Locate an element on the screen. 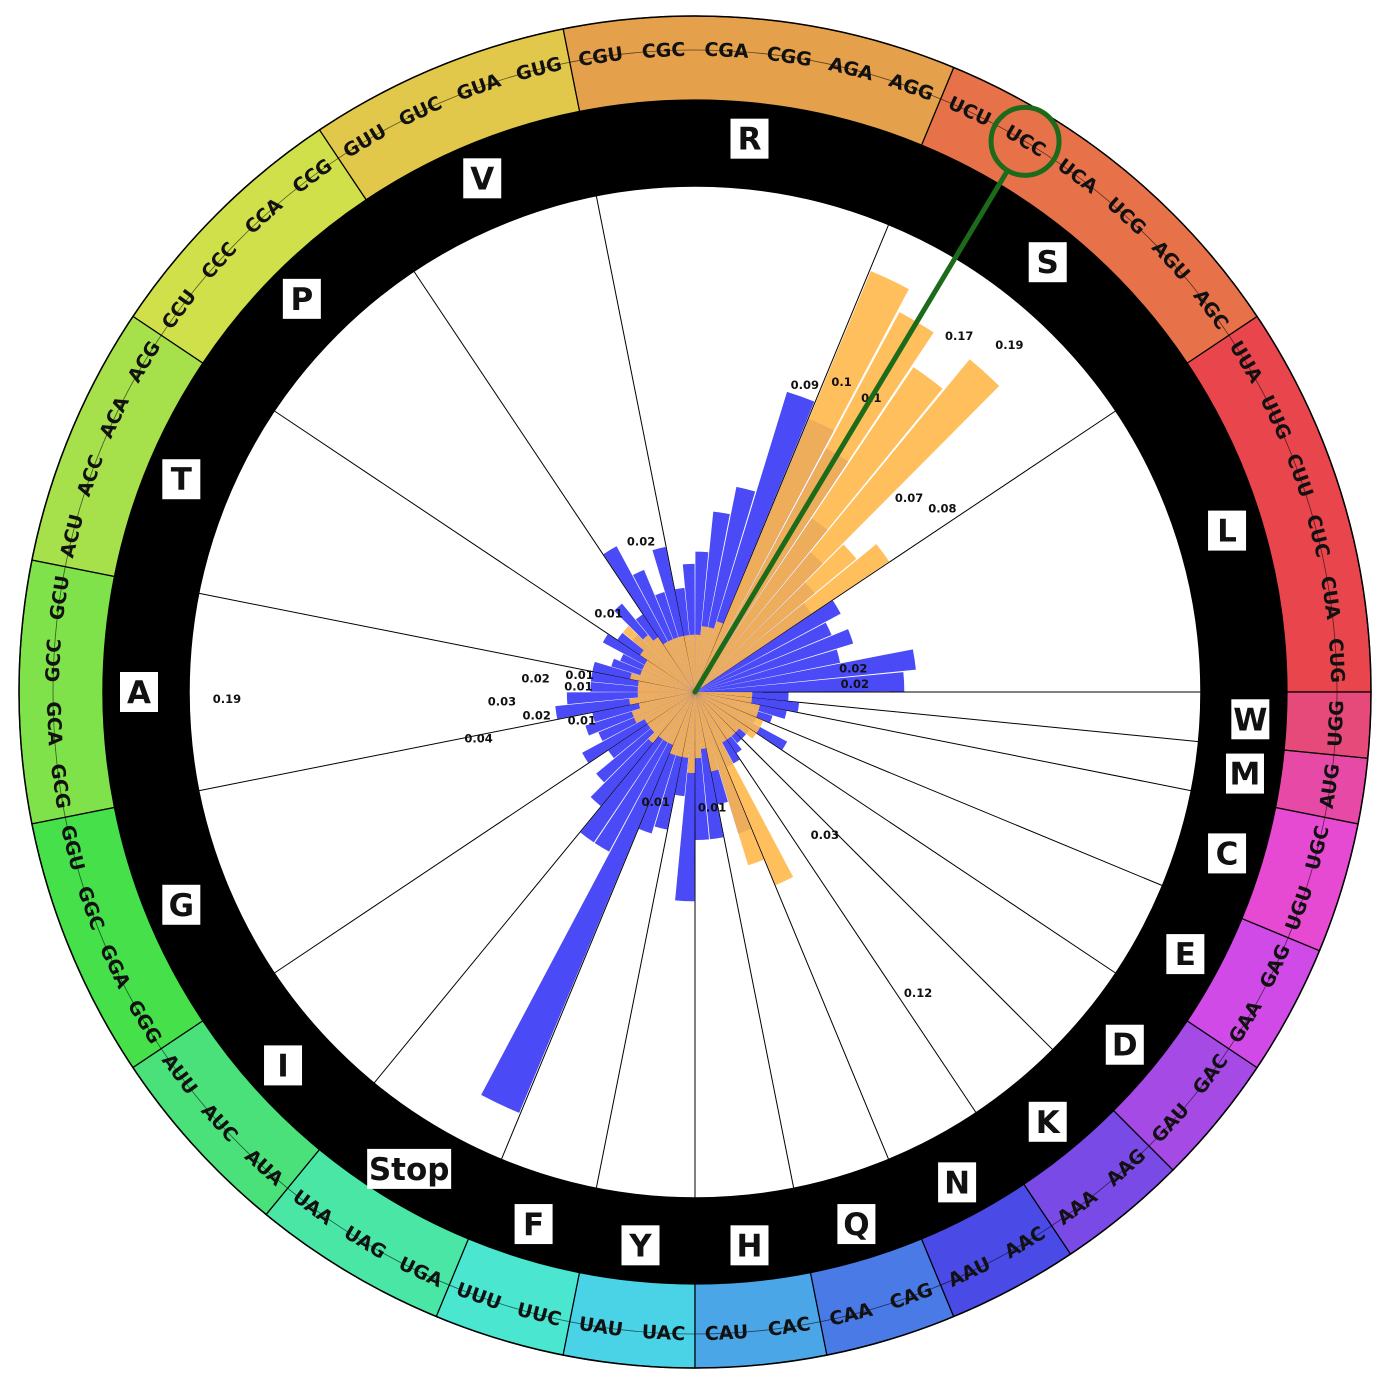 The height and width of the screenshot is (1397, 1400). codon-label: GCC is located at coordinates (54, 660).